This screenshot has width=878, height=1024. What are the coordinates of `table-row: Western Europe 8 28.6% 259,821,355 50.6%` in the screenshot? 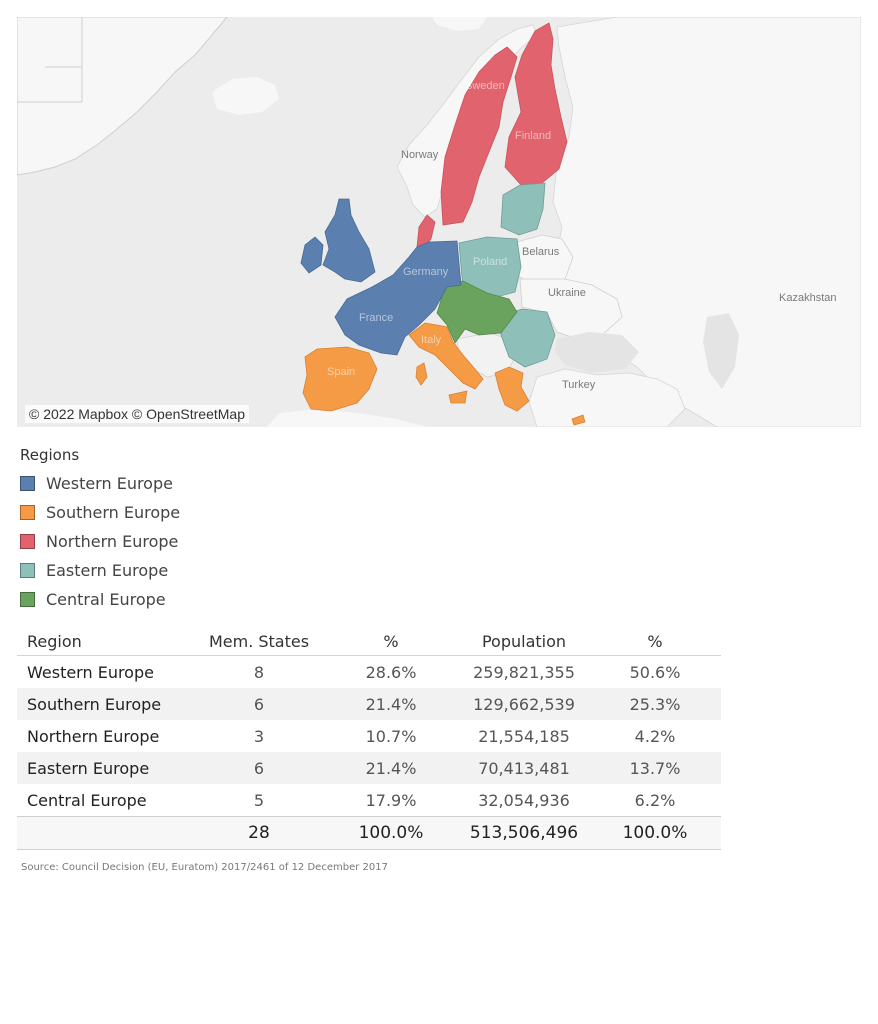 It's located at (369, 672).